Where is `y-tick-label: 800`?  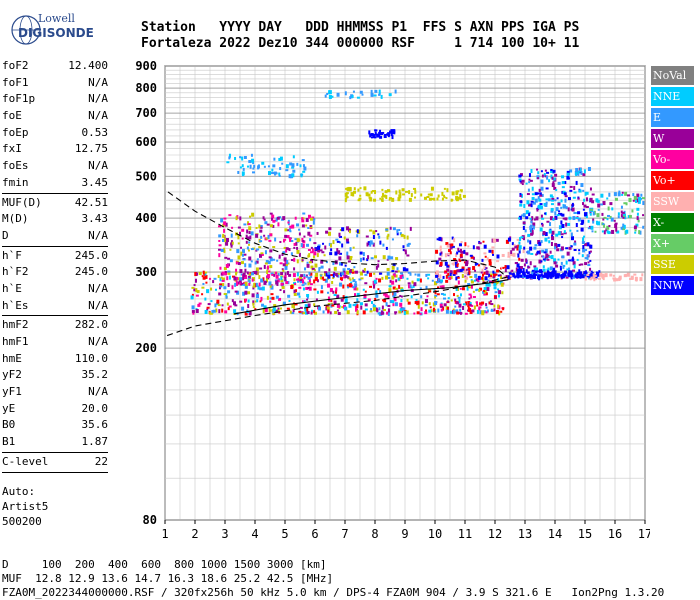
y-tick-label: 800 is located at coordinates (146, 88).